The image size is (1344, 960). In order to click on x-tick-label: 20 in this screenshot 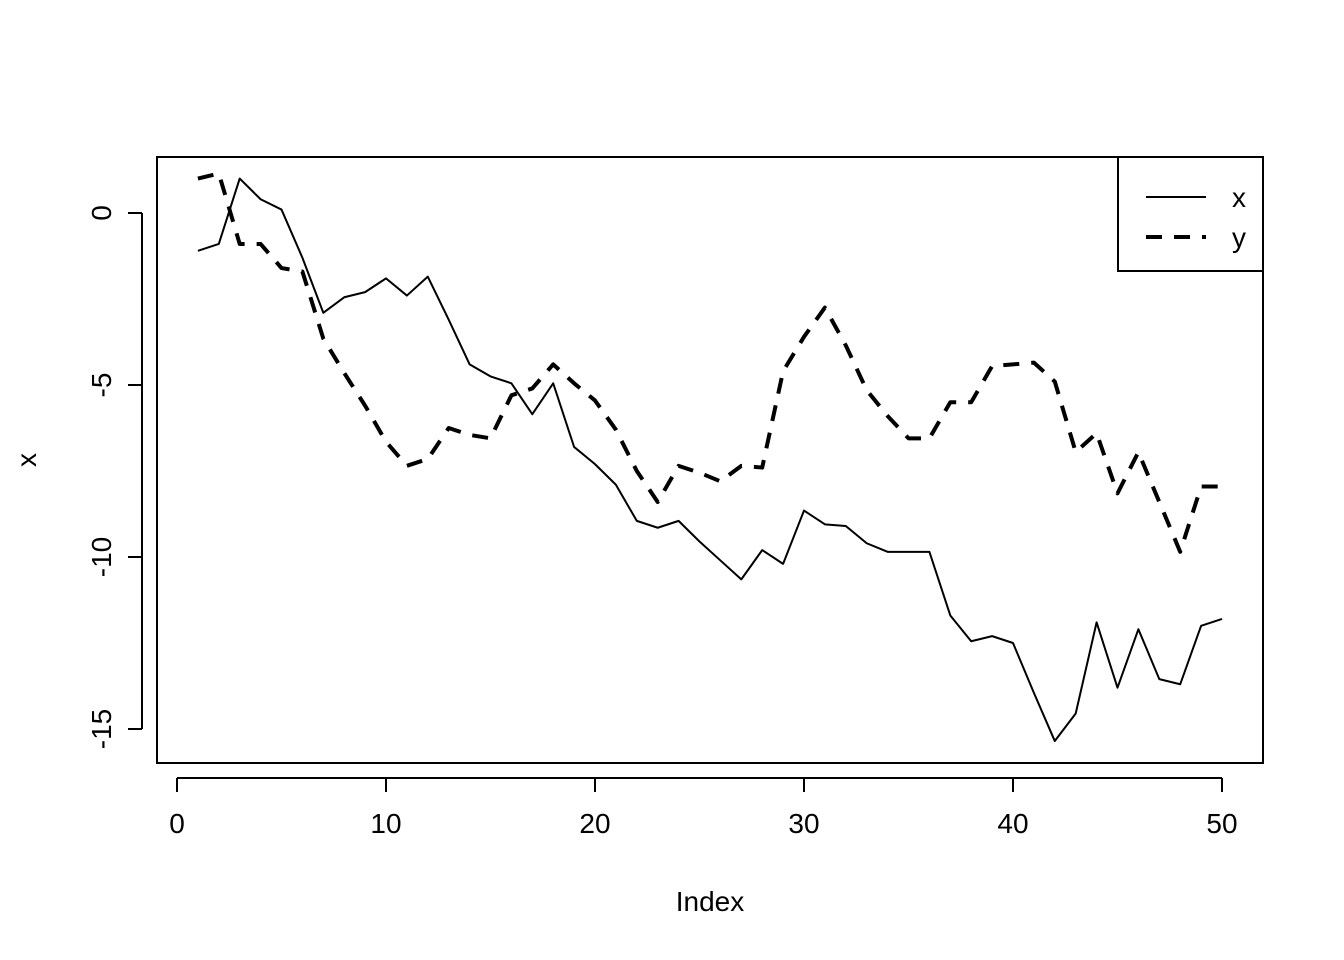, I will do `click(594, 823)`.